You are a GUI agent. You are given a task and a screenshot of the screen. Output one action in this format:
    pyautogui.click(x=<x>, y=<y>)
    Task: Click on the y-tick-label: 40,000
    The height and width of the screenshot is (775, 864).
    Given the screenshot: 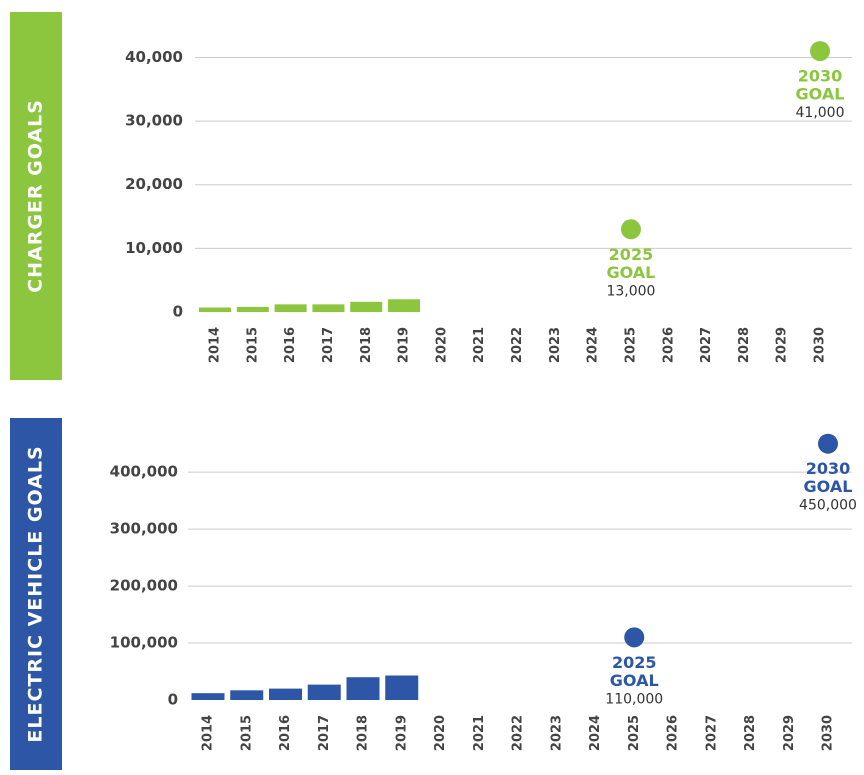 What is the action you would take?
    pyautogui.click(x=154, y=57)
    